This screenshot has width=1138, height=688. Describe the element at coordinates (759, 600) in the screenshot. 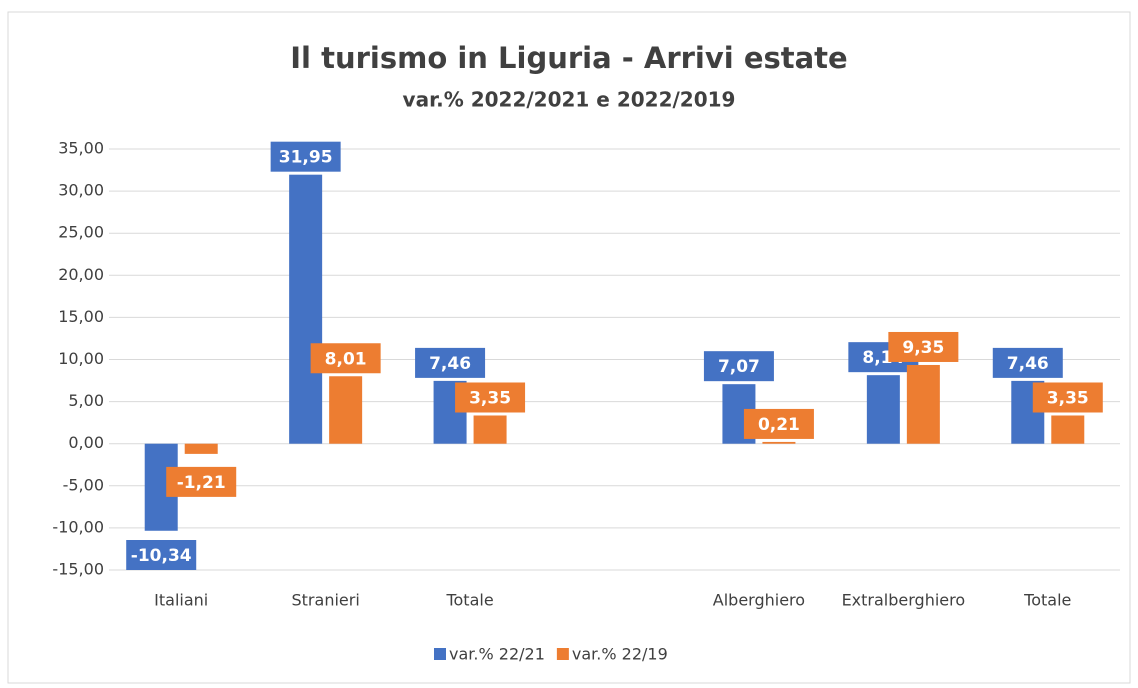

I see `x-tick-label: Alberghiero` at that location.